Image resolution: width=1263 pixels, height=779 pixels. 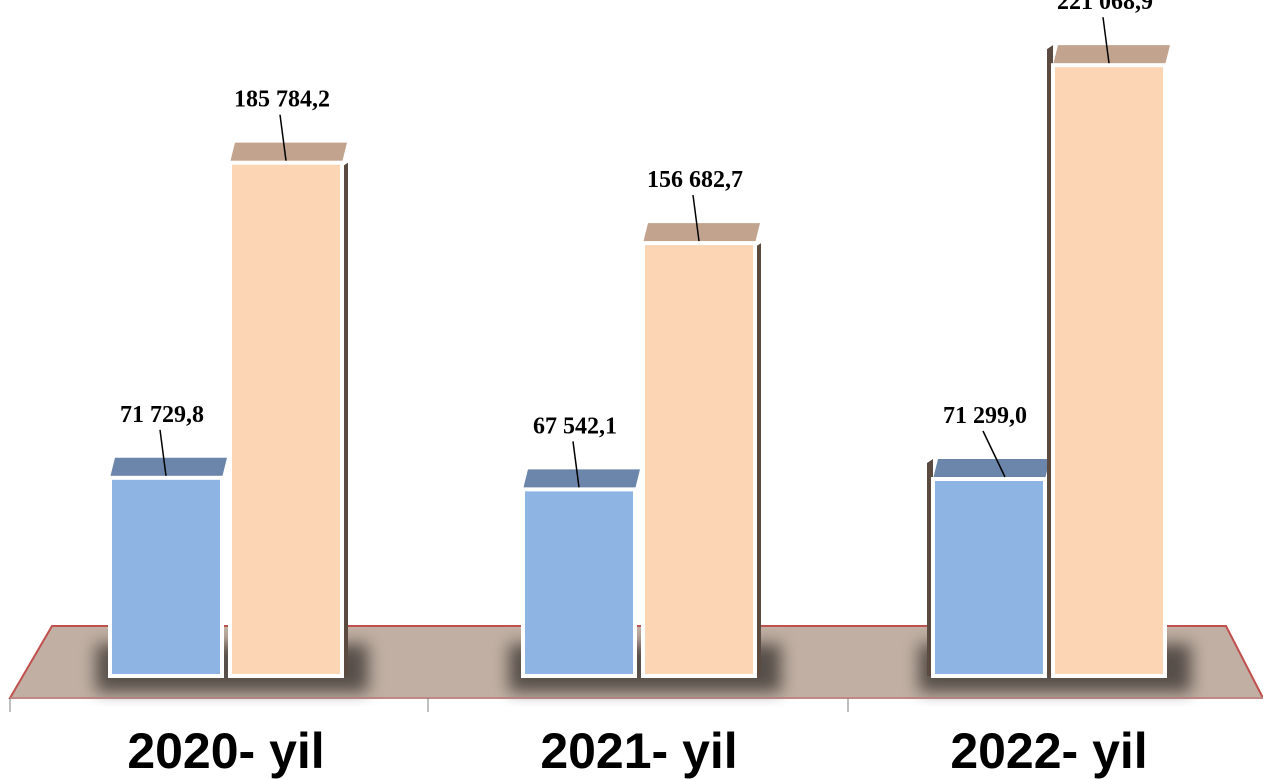 What do you see at coordinates (162, 415) in the screenshot?
I see `data-label-1-1: 71 729,8` at bounding box center [162, 415].